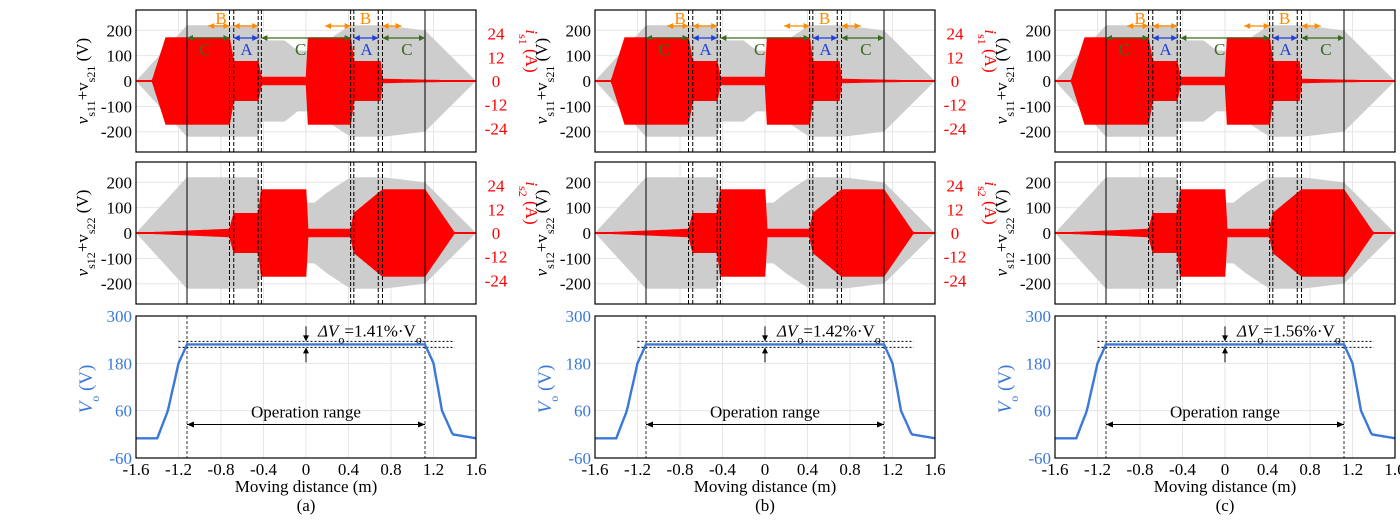  Describe the element at coordinates (550, 108) in the screenshot. I see `subscript: s11` at that location.